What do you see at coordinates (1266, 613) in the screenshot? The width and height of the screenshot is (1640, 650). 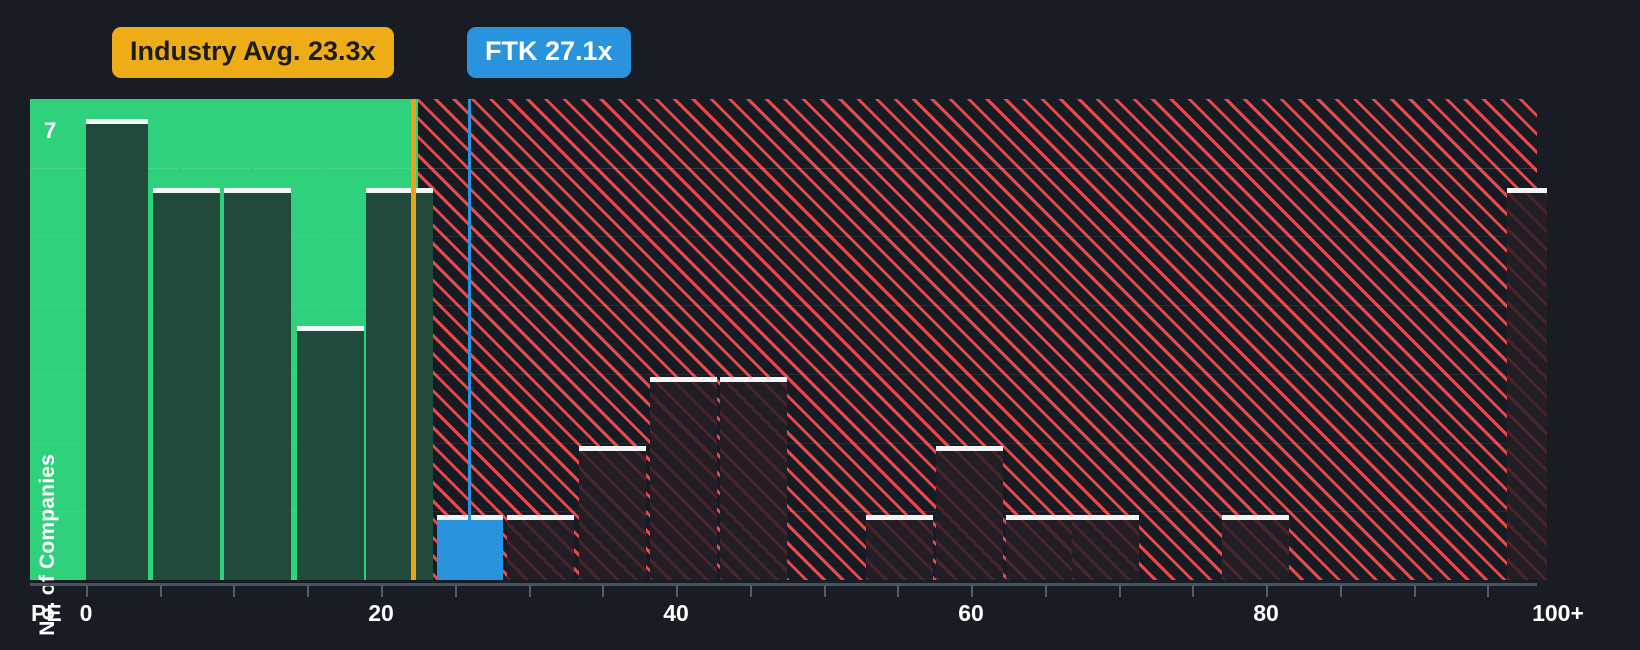 I see `x-tick-label-80: 80` at bounding box center [1266, 613].